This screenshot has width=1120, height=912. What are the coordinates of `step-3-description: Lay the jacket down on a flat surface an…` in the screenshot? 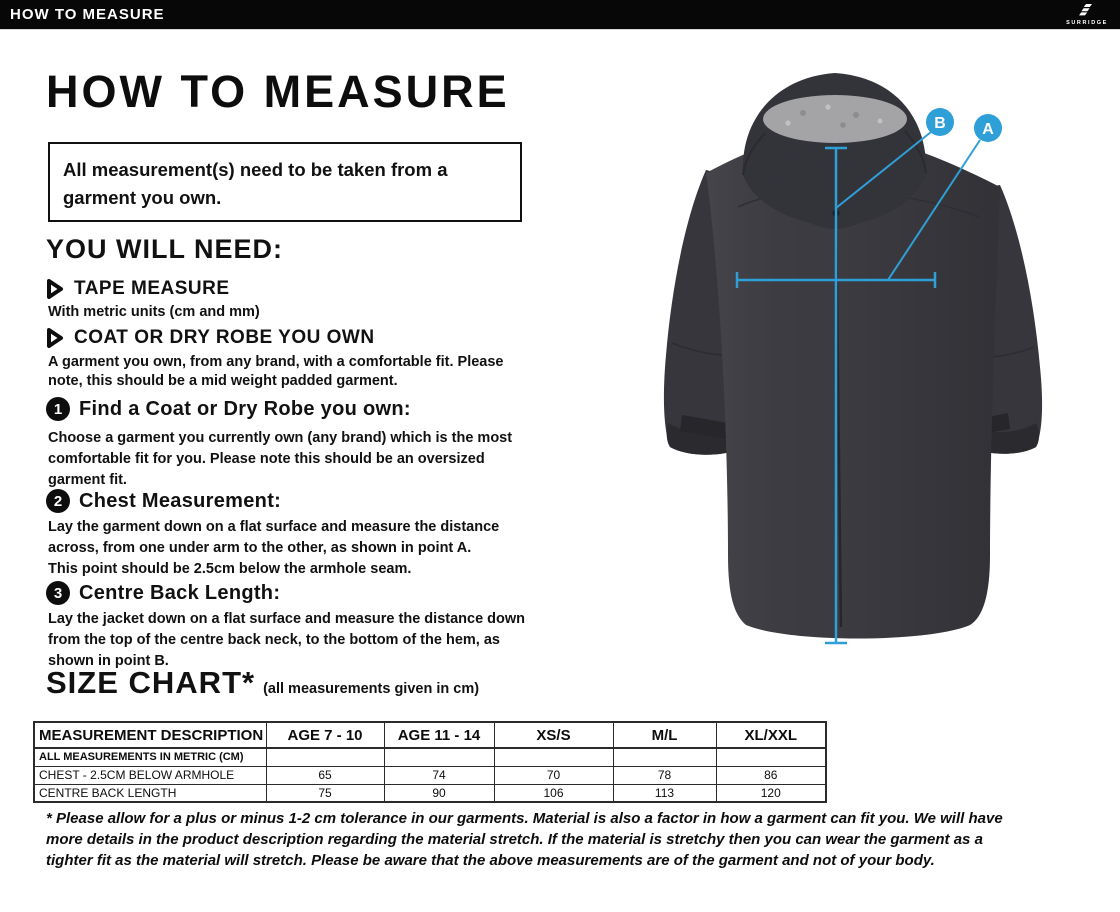 It's located at (287, 640).